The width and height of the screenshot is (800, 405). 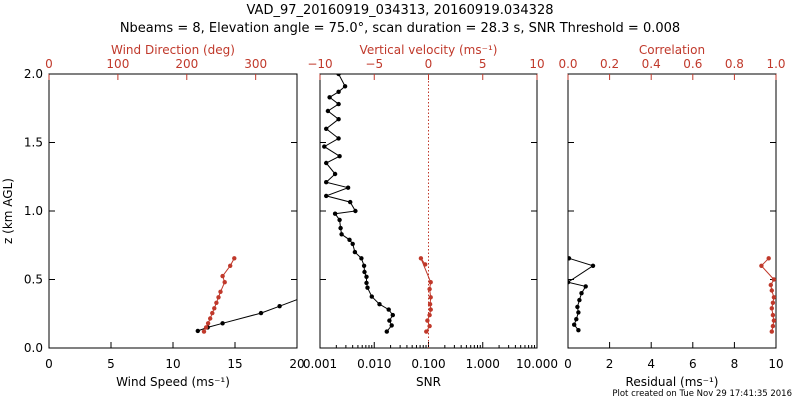 I want to click on series-black-bottom, so click(x=358, y=204).